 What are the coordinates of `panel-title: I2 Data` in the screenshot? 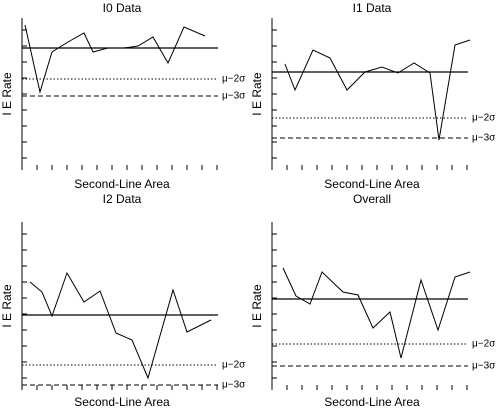 It's located at (122, 199).